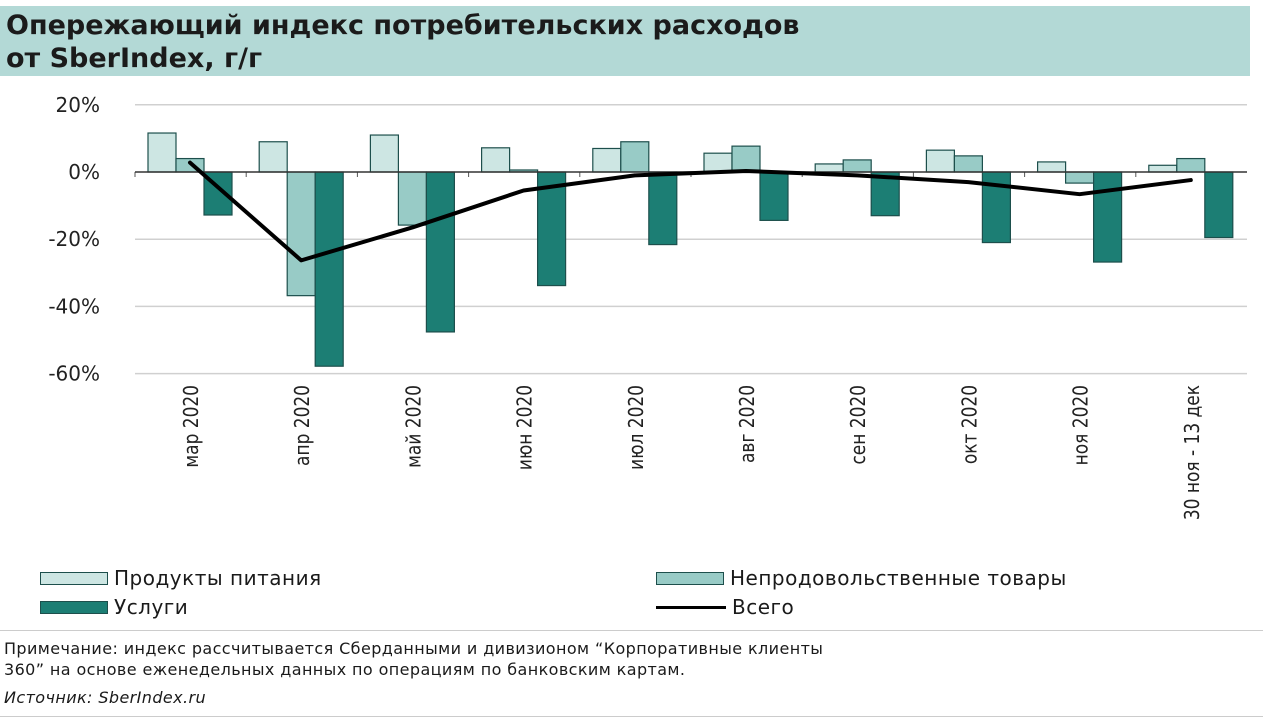  Describe the element at coordinates (763, 607) in the screenshot. I see `legend-label: Всего` at that location.